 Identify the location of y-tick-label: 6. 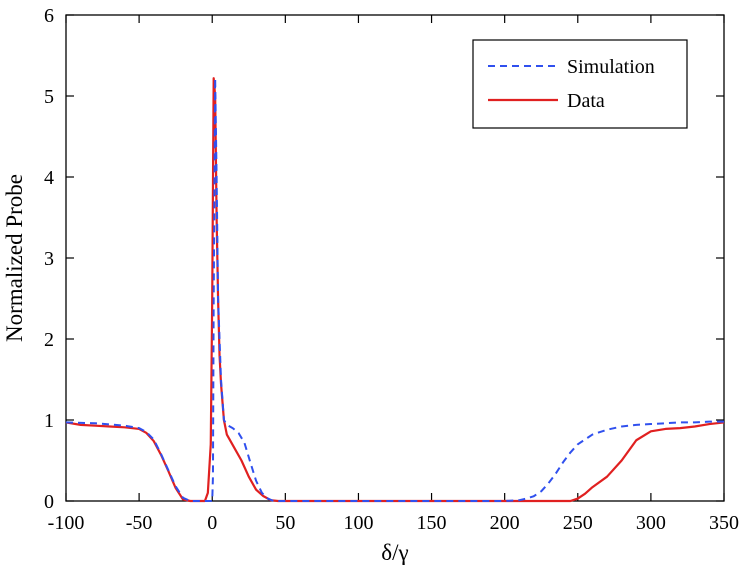
(49, 16).